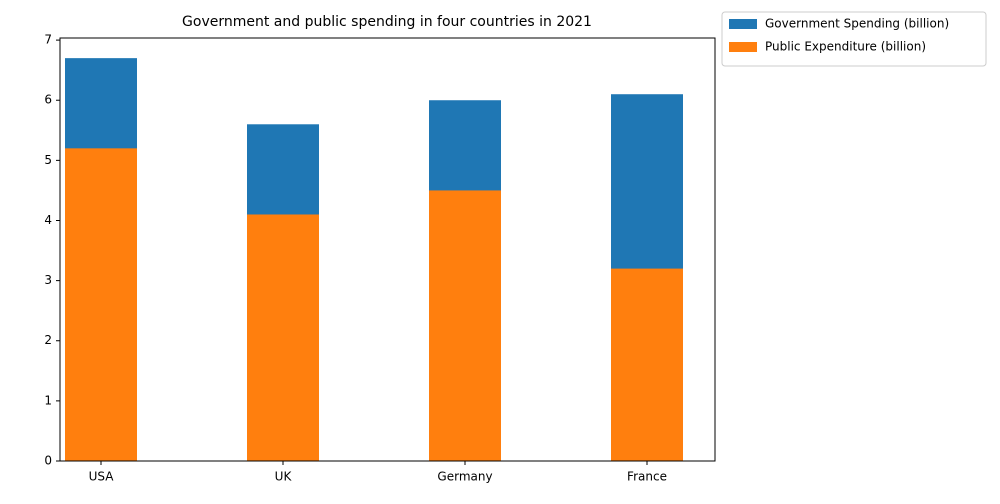  What do you see at coordinates (48, 160) in the screenshot?
I see `y-tick-label: 5` at bounding box center [48, 160].